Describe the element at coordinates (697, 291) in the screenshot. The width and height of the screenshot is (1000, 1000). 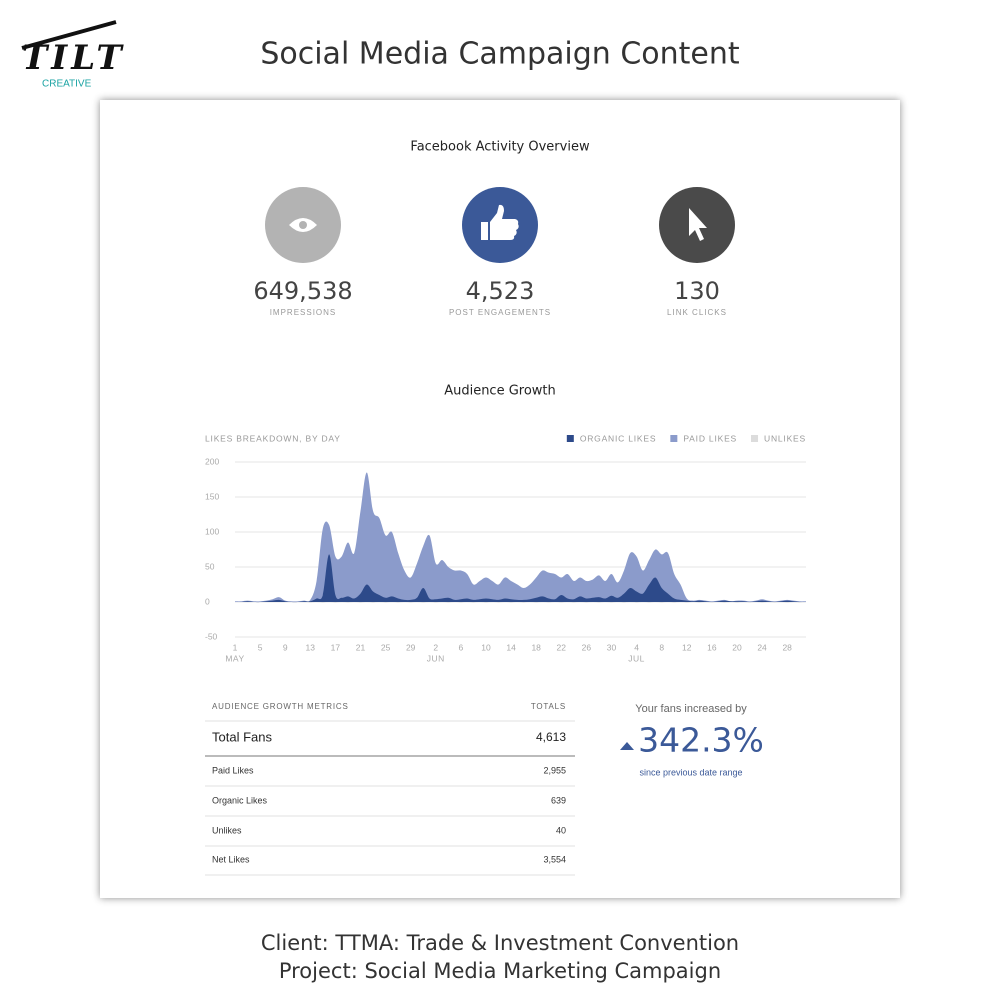
I see `stat-value: 130` at that location.